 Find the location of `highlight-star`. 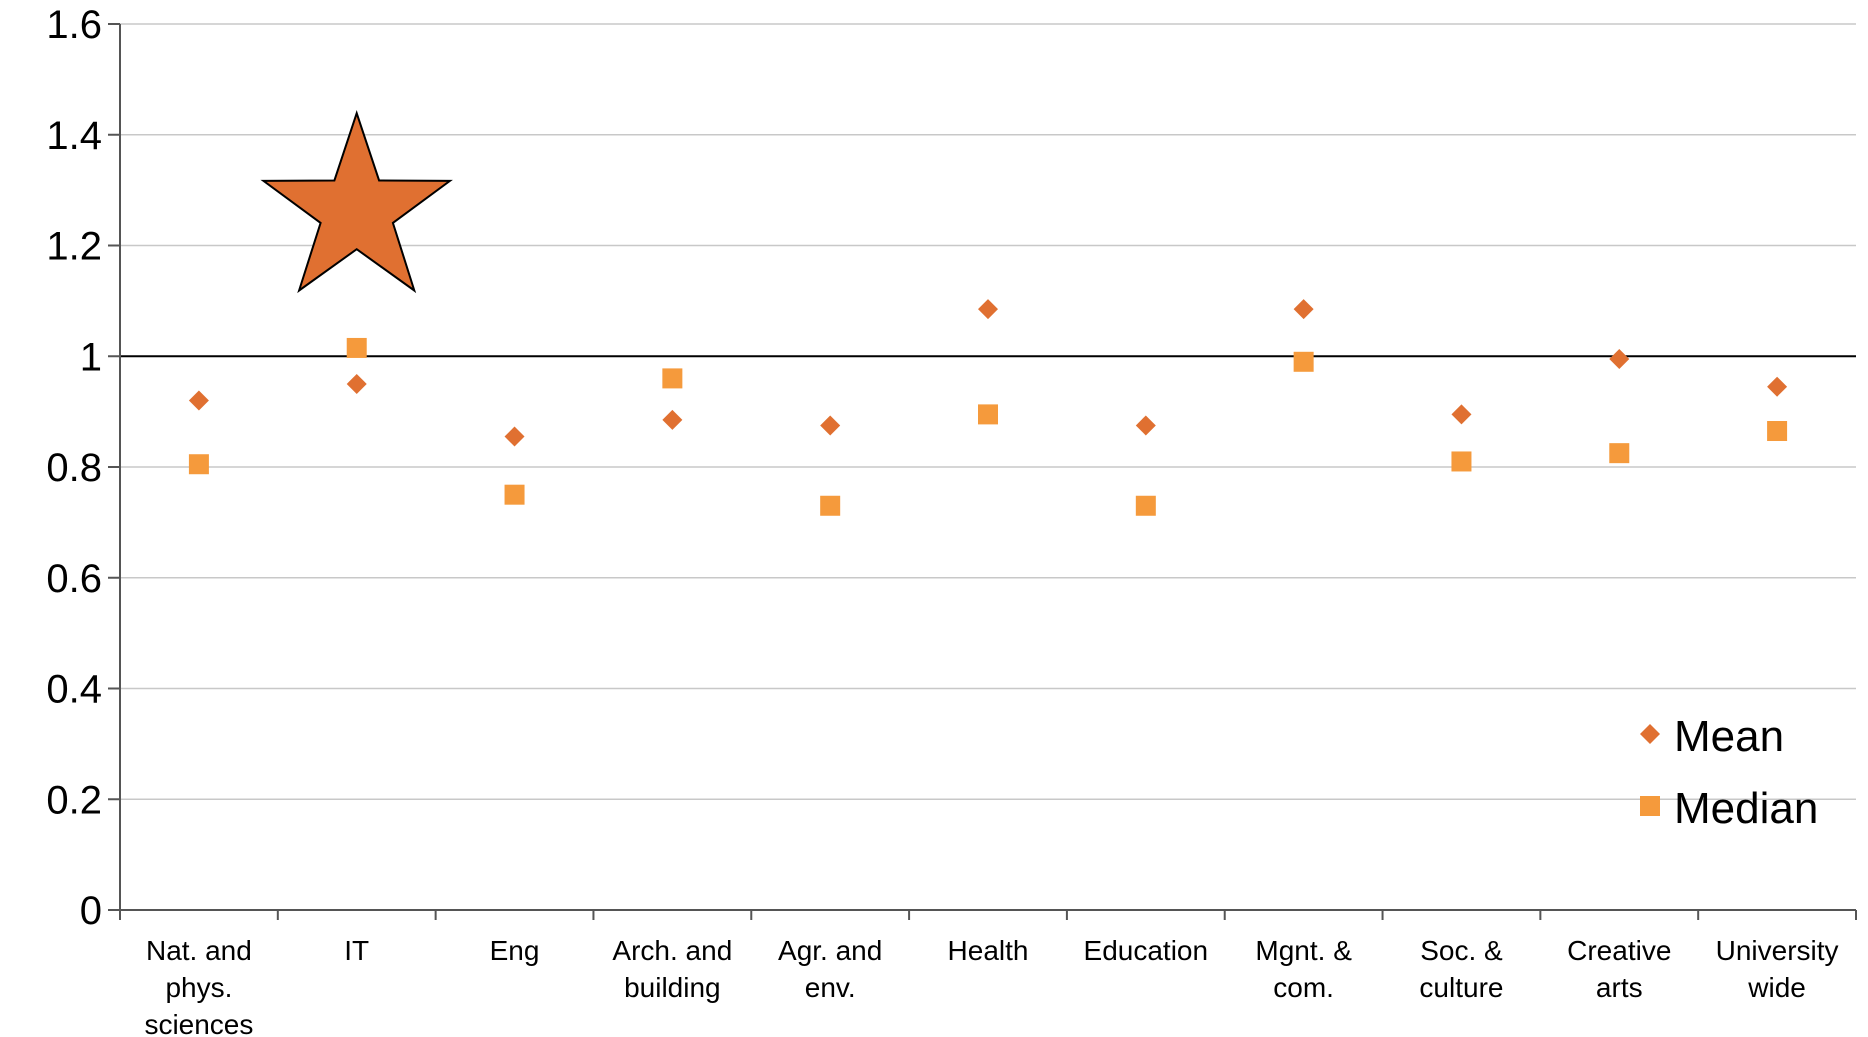

highlight-star is located at coordinates (356, 202).